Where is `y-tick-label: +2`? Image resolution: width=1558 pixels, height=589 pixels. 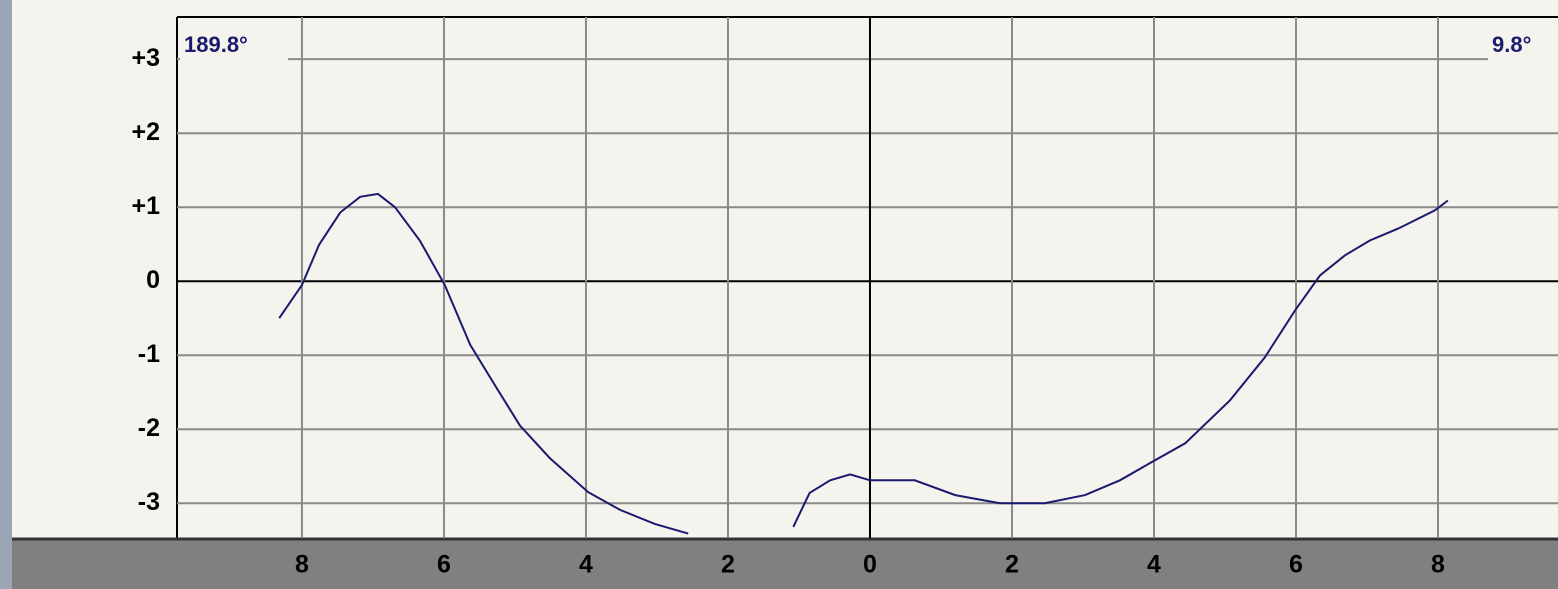 y-tick-label: +2 is located at coordinates (145, 132).